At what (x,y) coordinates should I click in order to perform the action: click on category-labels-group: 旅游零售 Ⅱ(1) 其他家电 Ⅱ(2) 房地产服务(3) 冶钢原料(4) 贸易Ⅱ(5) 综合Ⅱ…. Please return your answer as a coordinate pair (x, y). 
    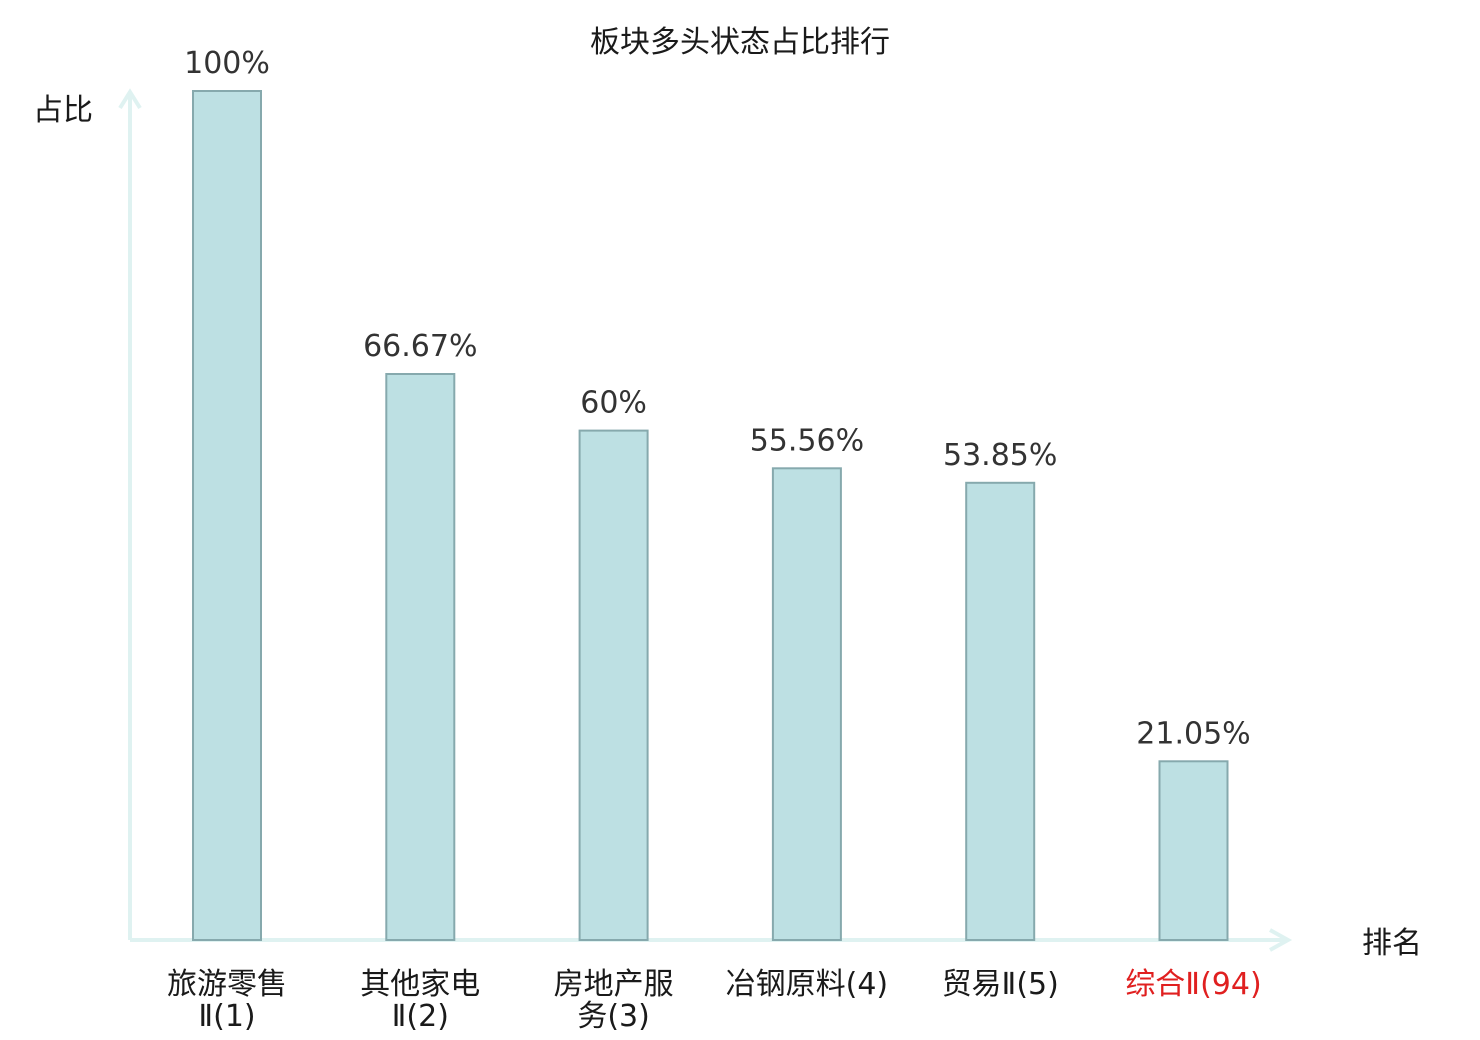
    Looking at the image, I should click on (714, 1000).